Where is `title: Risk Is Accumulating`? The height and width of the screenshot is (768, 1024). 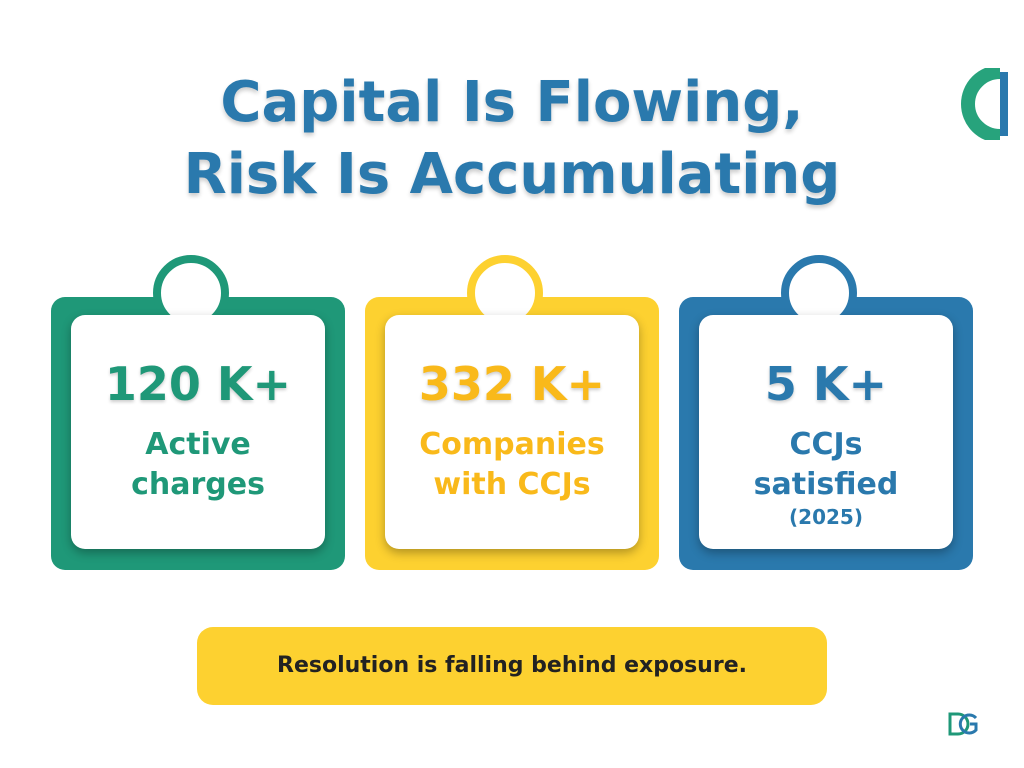 title: Risk Is Accumulating is located at coordinates (512, 174).